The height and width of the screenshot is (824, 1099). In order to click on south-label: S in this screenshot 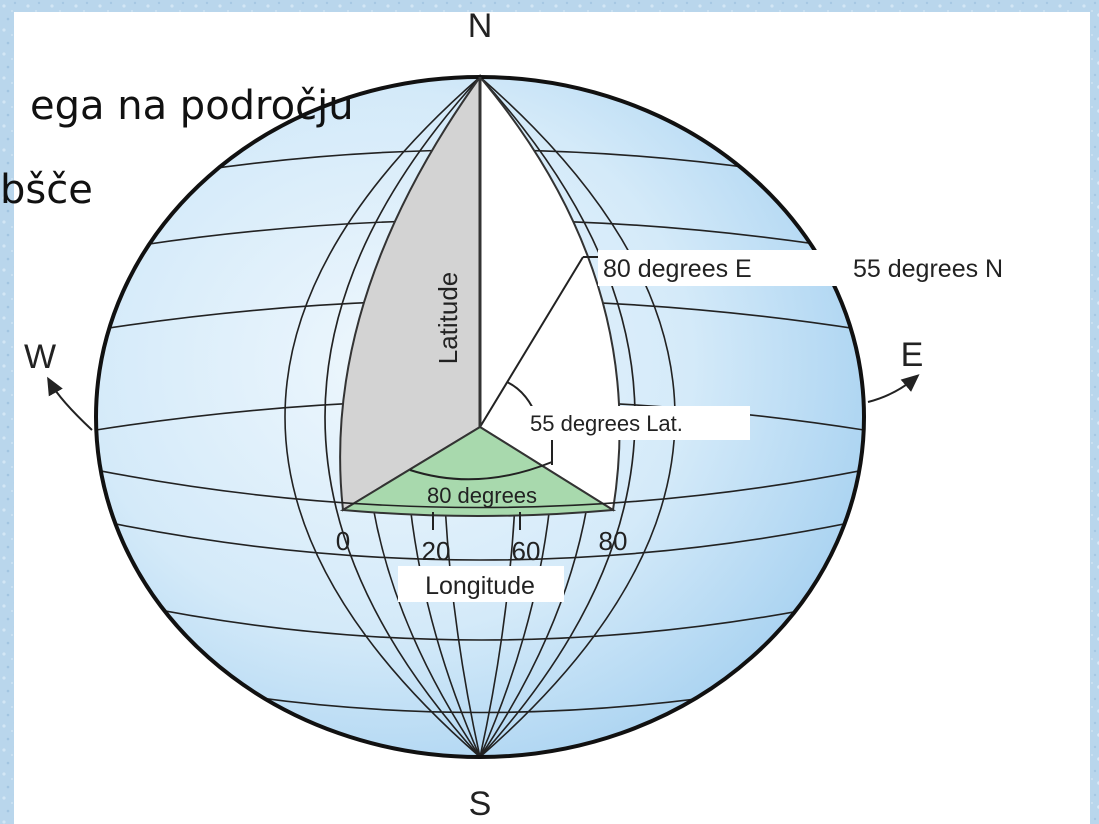, I will do `click(480, 804)`.